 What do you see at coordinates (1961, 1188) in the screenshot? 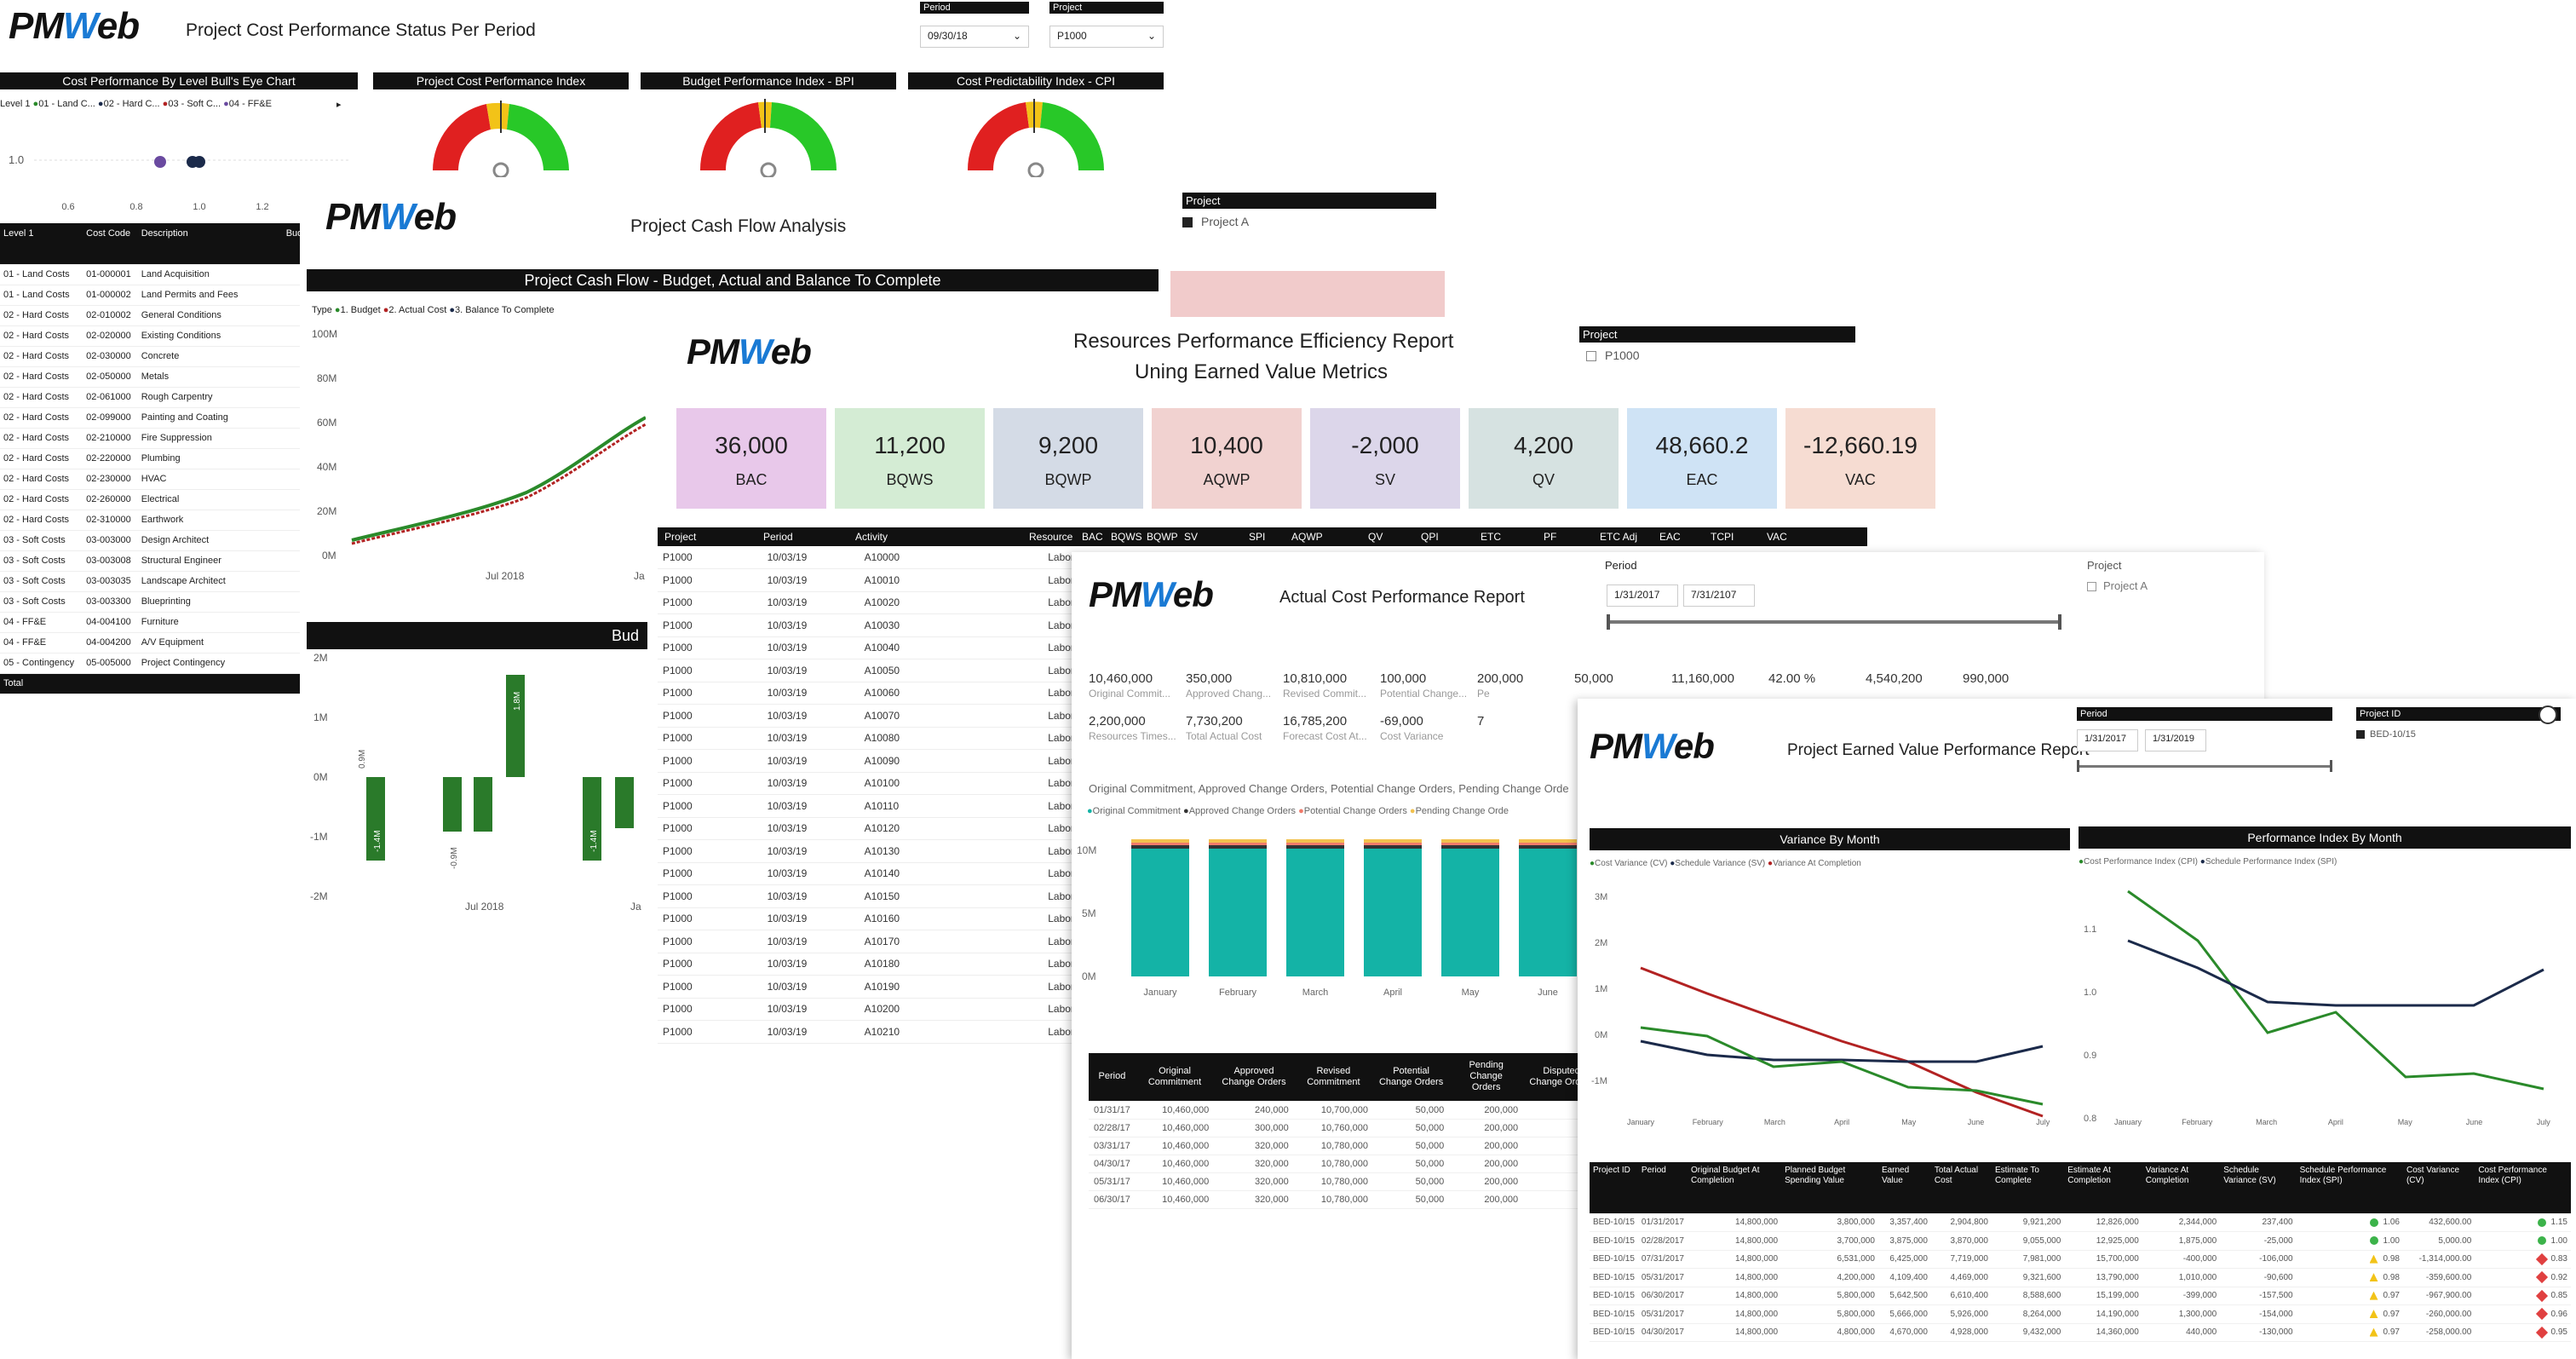
I see `col-header: Total Actual Cost` at bounding box center [1961, 1188].